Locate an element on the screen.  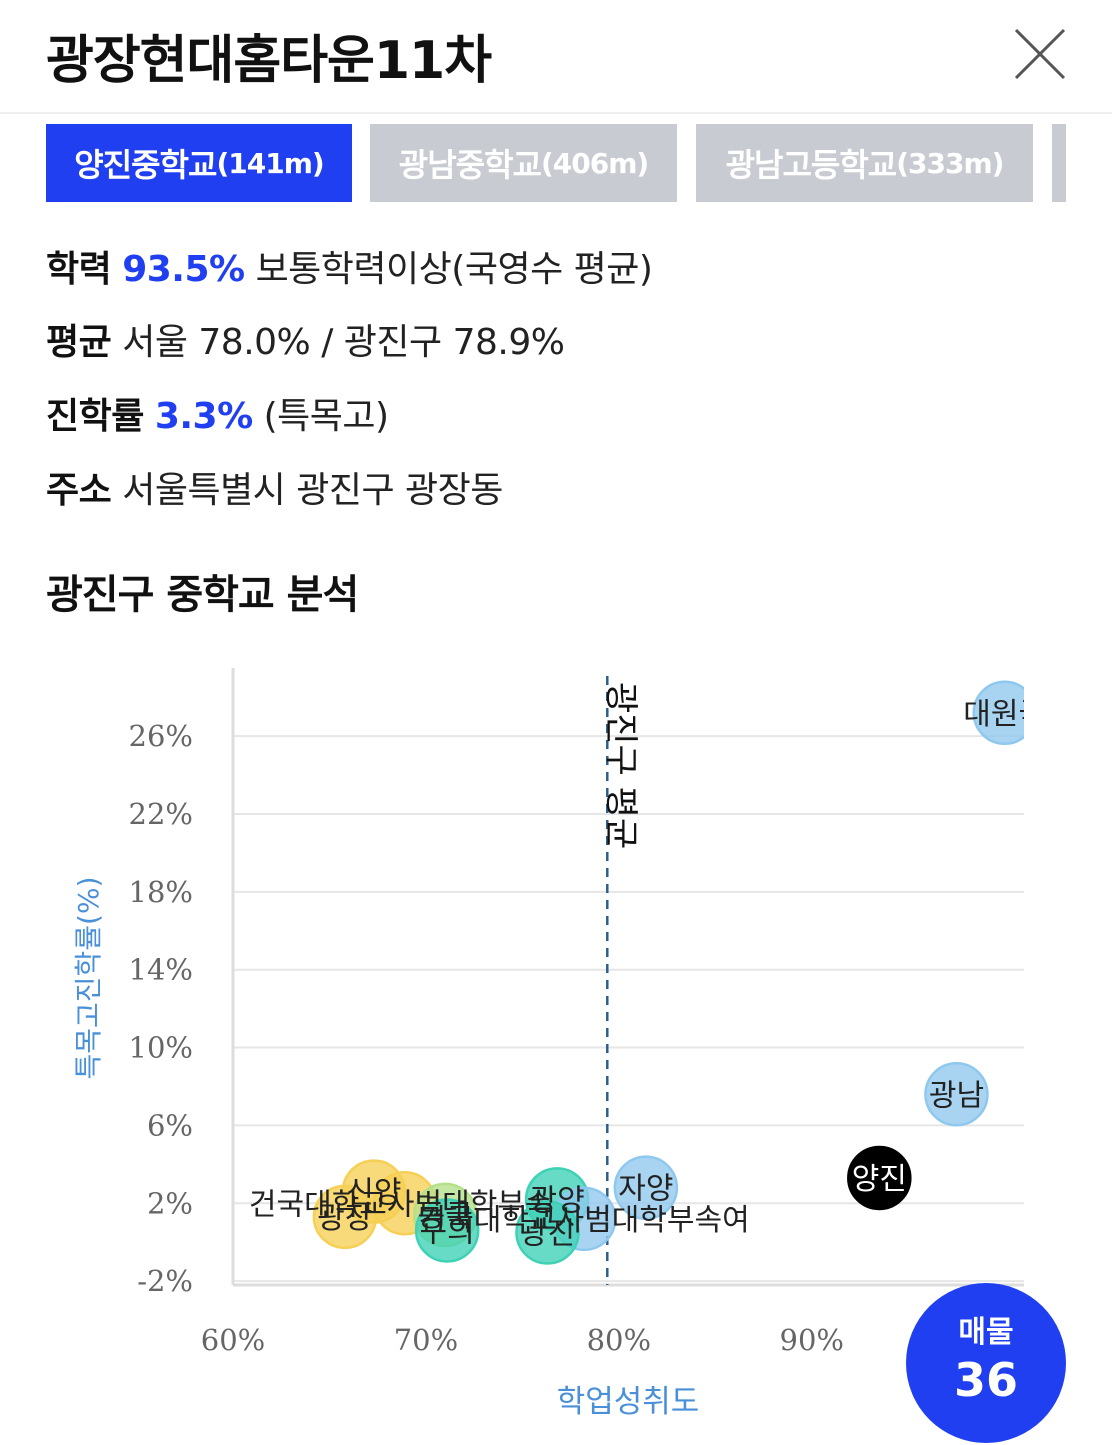
school-label: 양진 is located at coordinates (879, 1179).